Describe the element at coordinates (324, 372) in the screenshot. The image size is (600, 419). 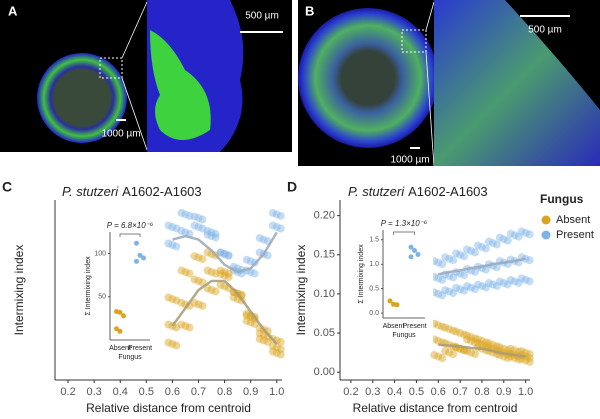
I see `y-tick-label: 0.00` at that location.